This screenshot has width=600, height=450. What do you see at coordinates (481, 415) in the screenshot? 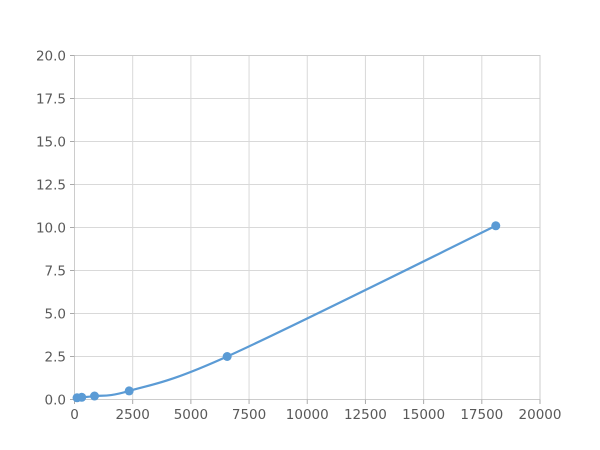
I see `x-tick-label: 17500` at bounding box center [481, 415].